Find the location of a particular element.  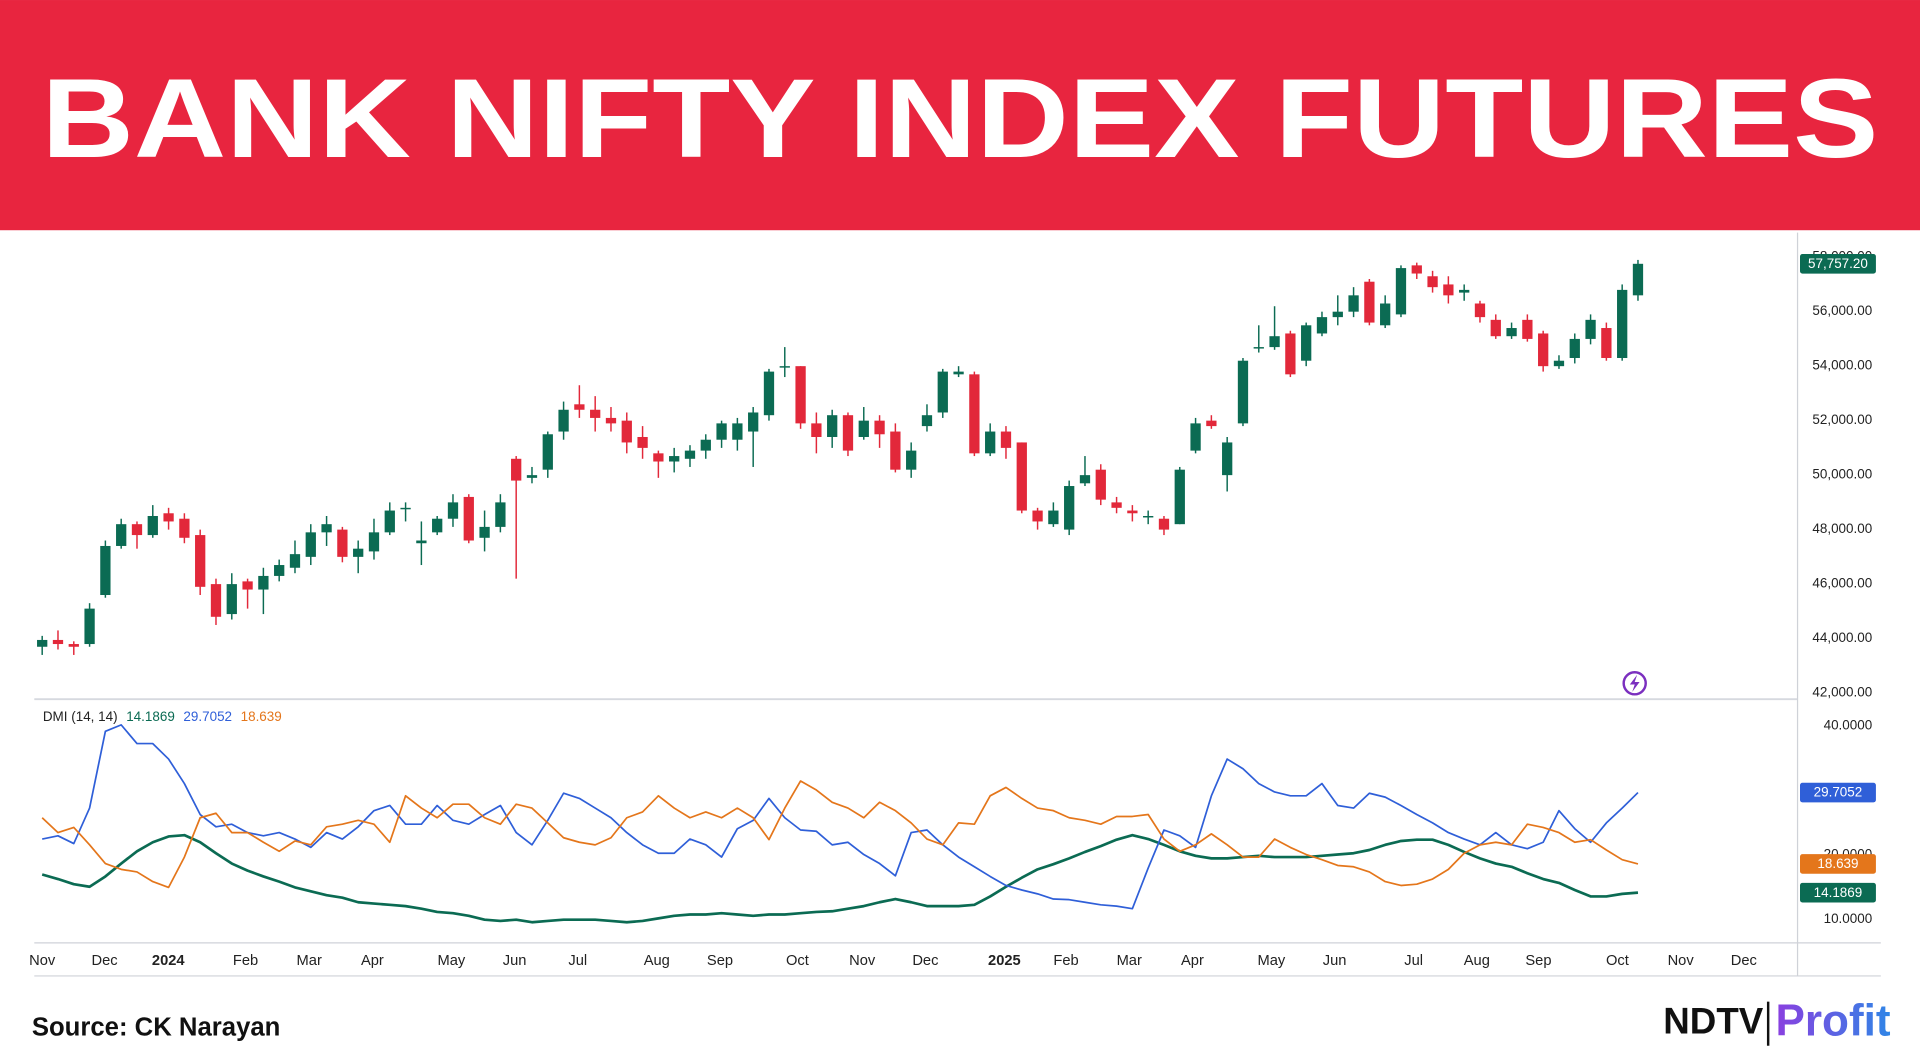

x-tick-label: Jul is located at coordinates (577, 961).